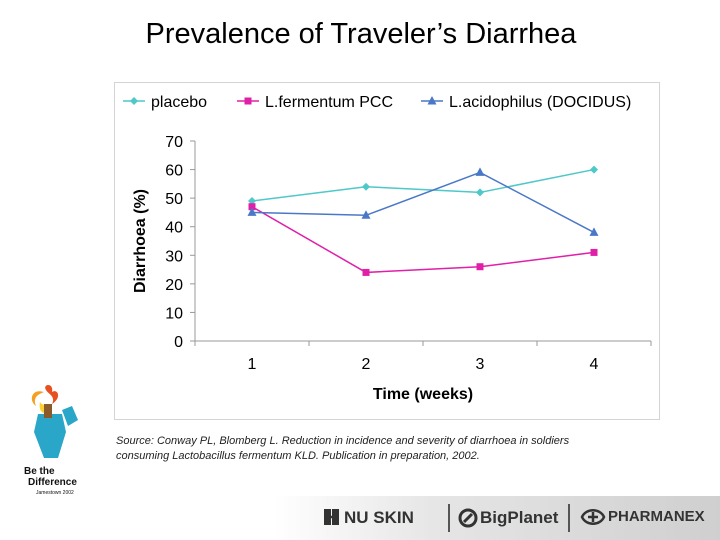 The image size is (720, 540). What do you see at coordinates (174, 142) in the screenshot?
I see `y-tick-label: 70` at bounding box center [174, 142].